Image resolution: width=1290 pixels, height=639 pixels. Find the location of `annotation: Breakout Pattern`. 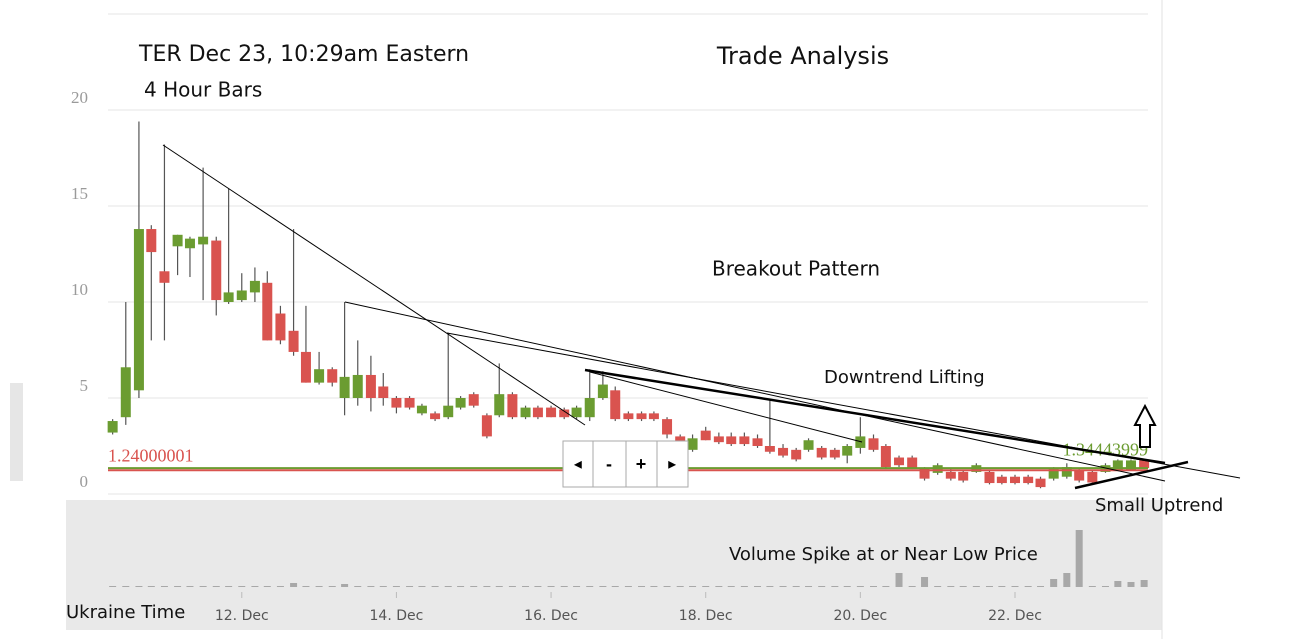

annotation: Breakout Pattern is located at coordinates (796, 269).